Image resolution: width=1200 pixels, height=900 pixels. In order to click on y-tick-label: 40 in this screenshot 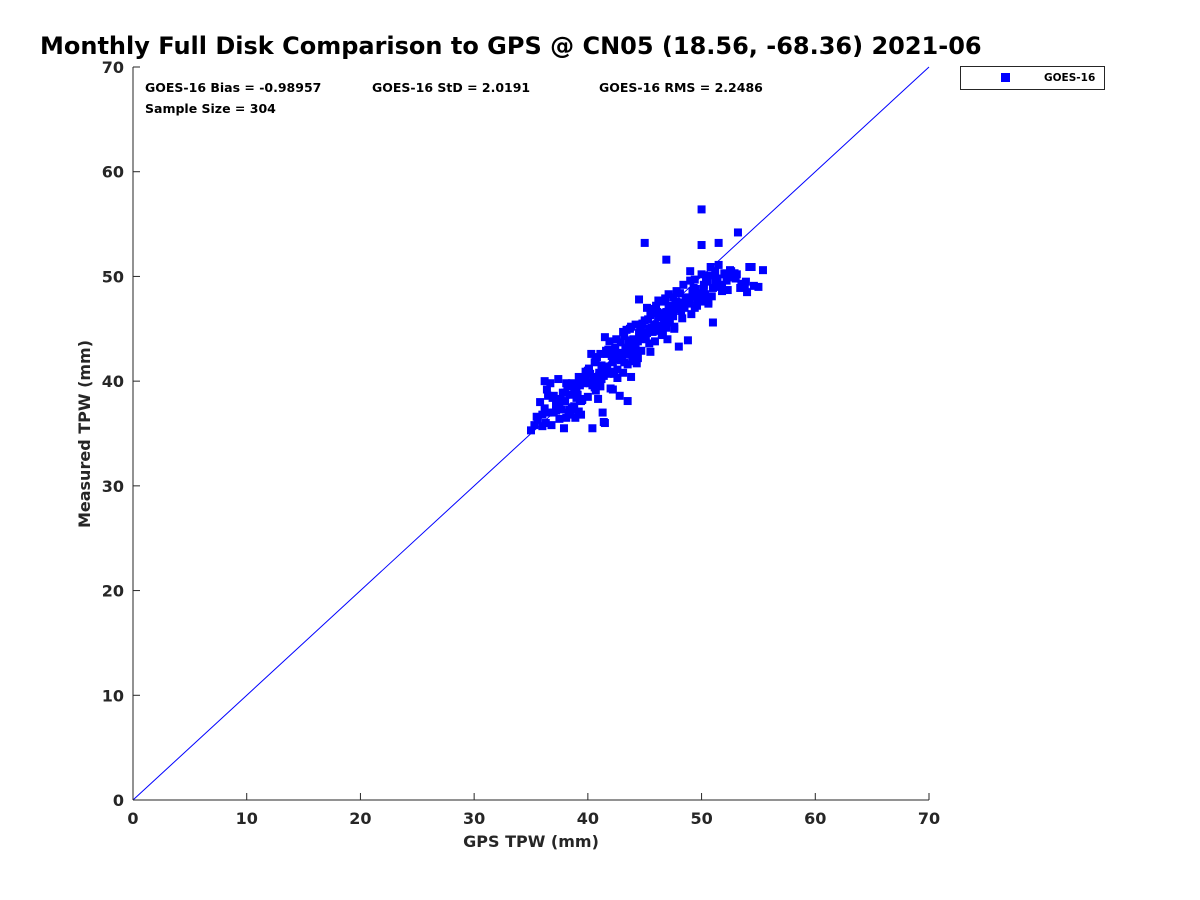, I will do `click(113, 381)`.